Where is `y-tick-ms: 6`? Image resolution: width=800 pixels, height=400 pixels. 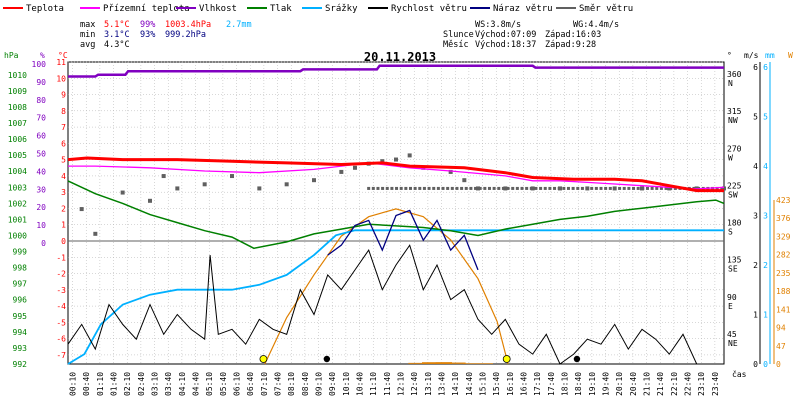
y-tick-ms: 6 is located at coordinates (755, 67).